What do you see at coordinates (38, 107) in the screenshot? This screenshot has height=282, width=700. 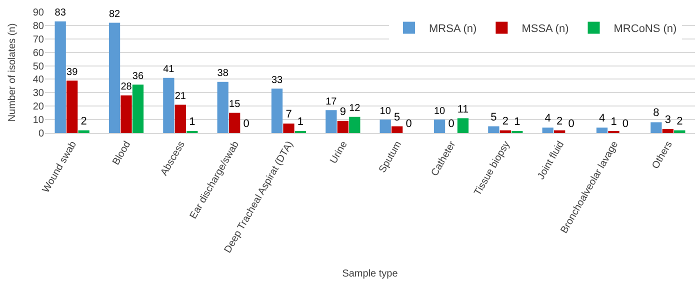 I see `y-tick-label: 20` at bounding box center [38, 107].